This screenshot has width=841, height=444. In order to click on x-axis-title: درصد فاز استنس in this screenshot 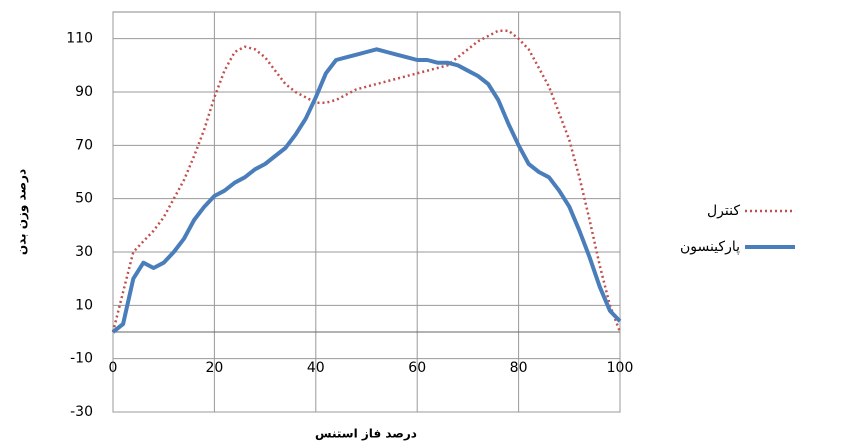, I will do `click(366, 434)`.